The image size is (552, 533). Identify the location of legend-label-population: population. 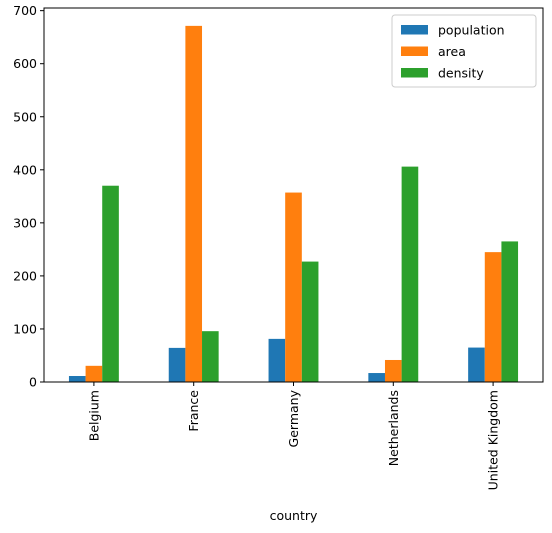
(471, 30).